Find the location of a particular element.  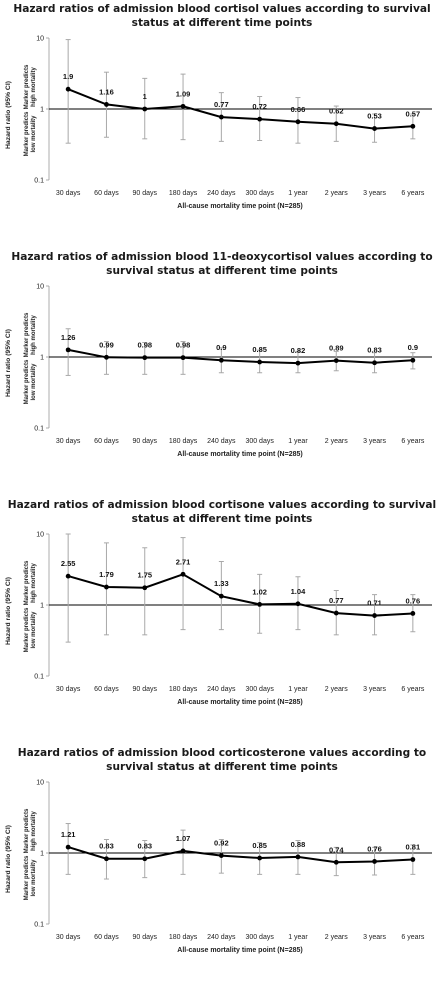

data-label: 1.33 is located at coordinates (221, 583).